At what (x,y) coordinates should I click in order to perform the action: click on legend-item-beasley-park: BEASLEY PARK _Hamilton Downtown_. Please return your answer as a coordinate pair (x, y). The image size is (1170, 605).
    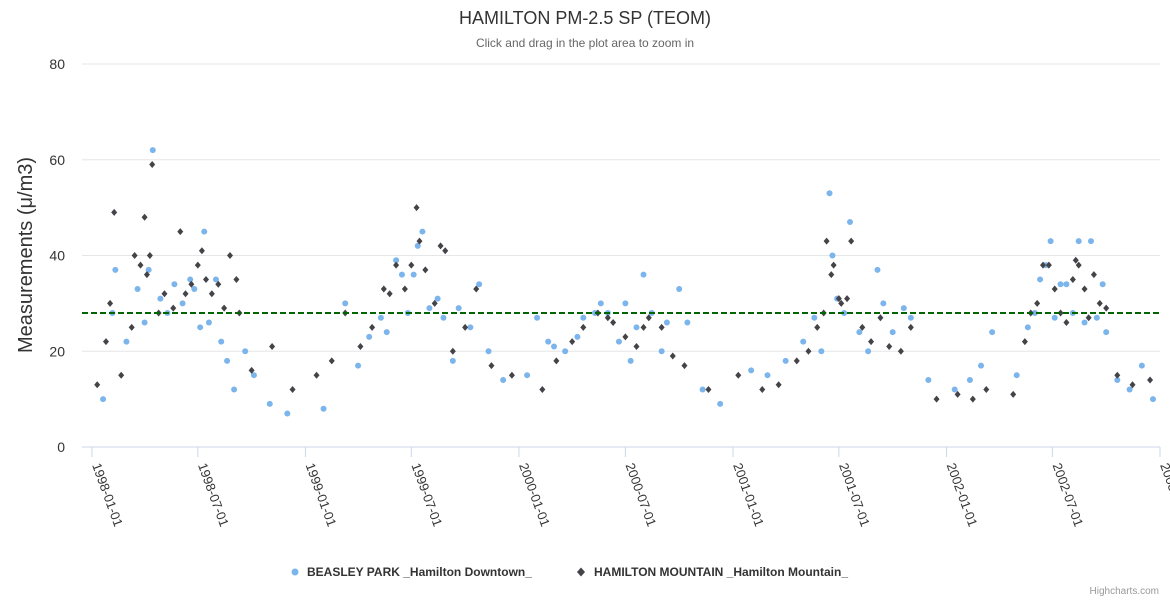
    Looking at the image, I should click on (412, 572).